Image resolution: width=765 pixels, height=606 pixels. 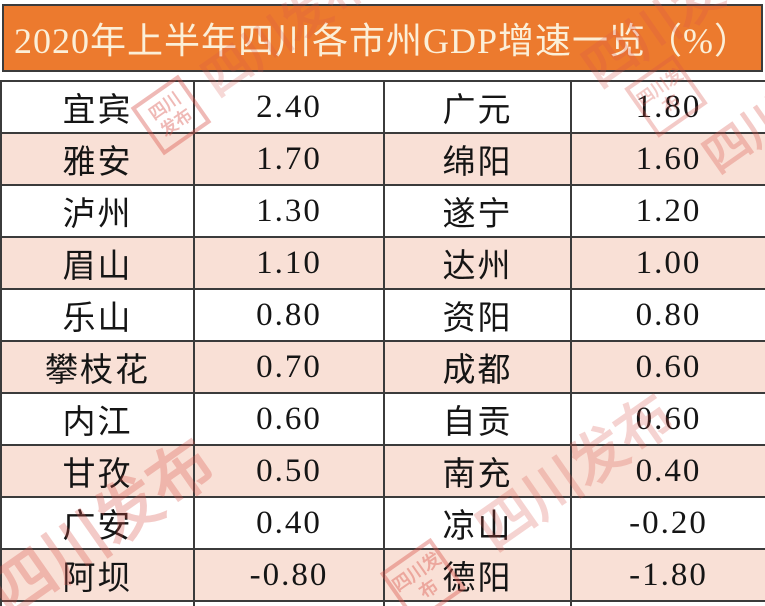 What do you see at coordinates (477, 263) in the screenshot?
I see `city-cell: 达州` at bounding box center [477, 263].